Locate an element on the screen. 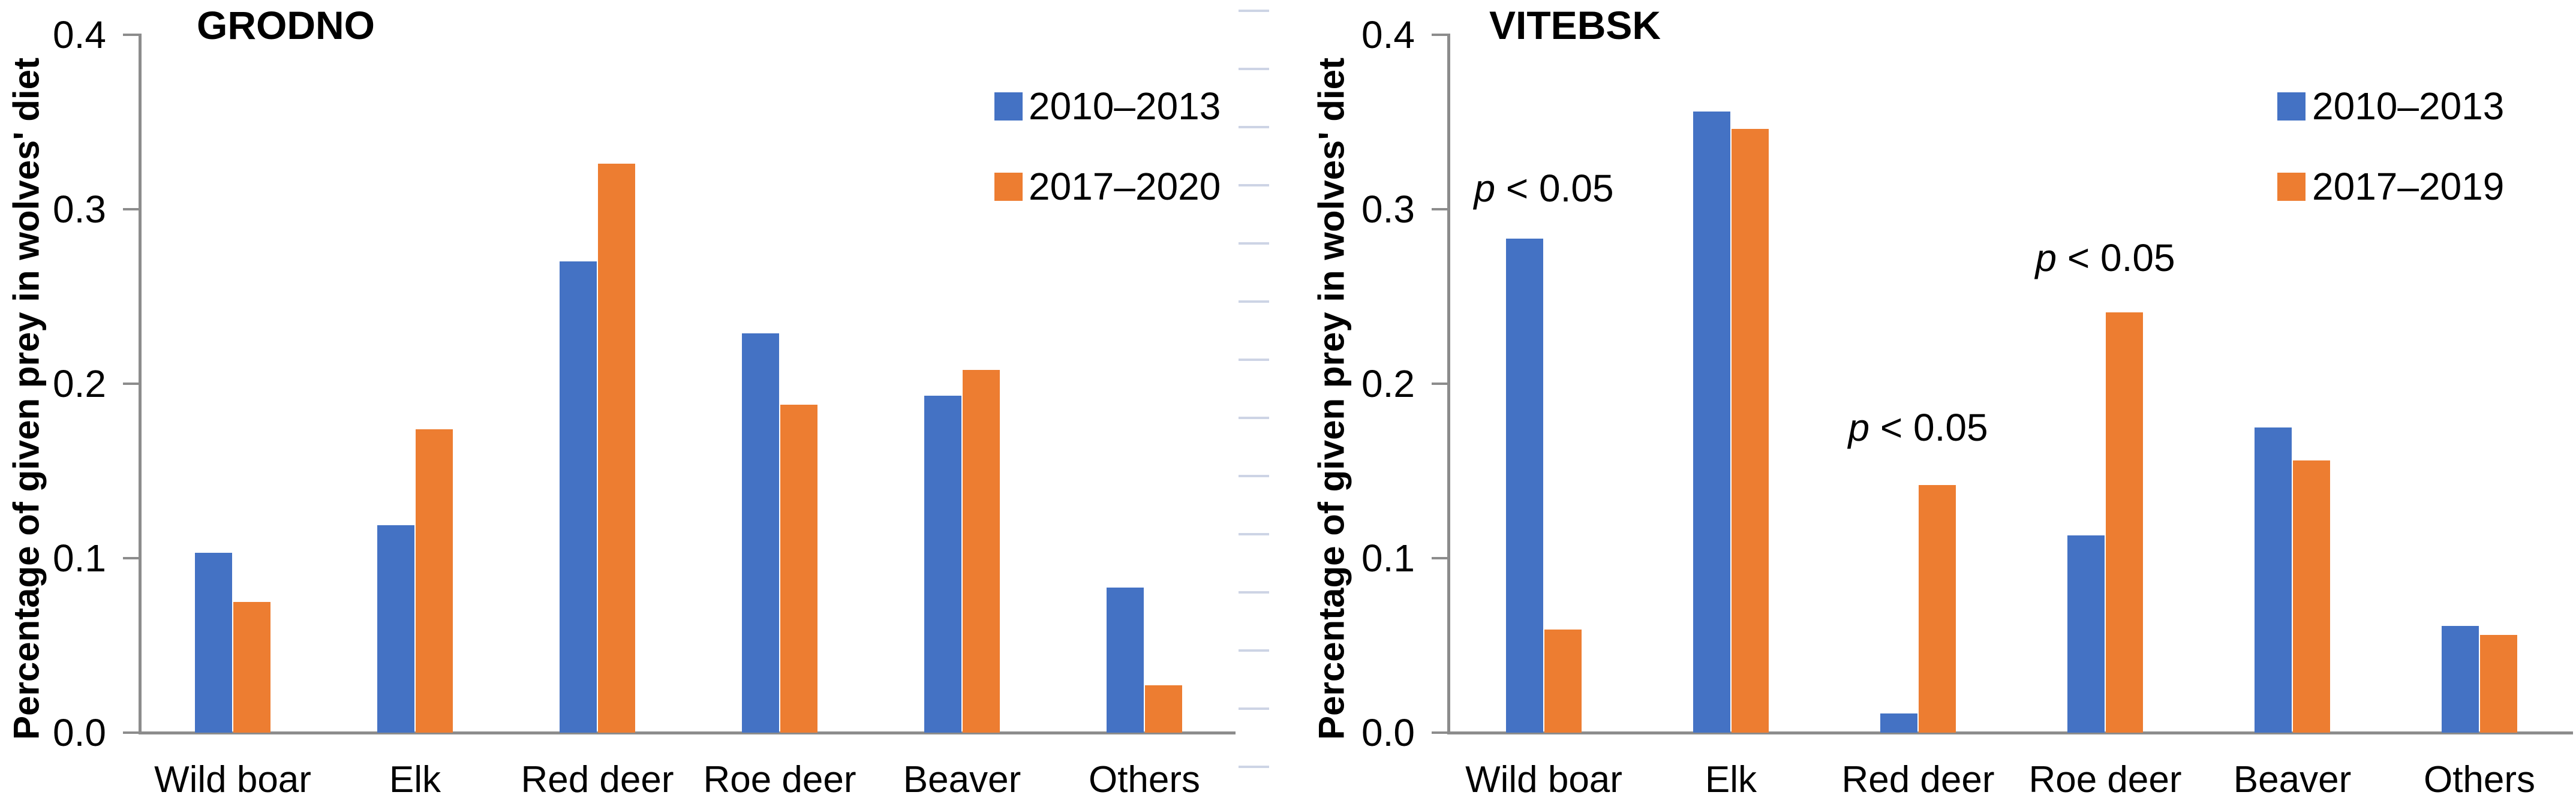 This screenshot has width=2576, height=807. annotation-p-value-roe-deer-vitebsk: p < 0.05 is located at coordinates (2105, 258).